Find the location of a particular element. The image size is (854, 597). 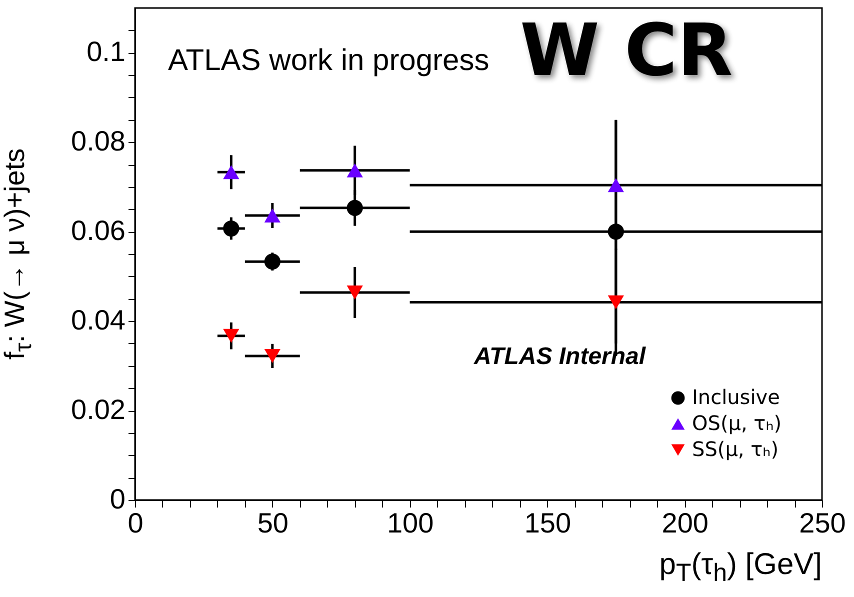

y-tick-label: 0.04 is located at coordinates (98, 320).